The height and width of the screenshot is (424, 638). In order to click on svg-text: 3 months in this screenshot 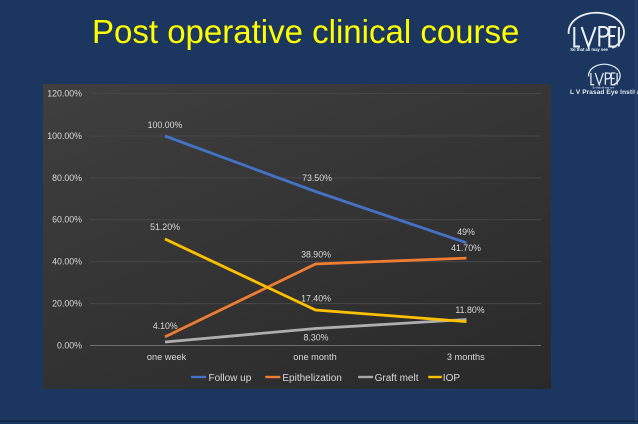, I will do `click(466, 357)`.